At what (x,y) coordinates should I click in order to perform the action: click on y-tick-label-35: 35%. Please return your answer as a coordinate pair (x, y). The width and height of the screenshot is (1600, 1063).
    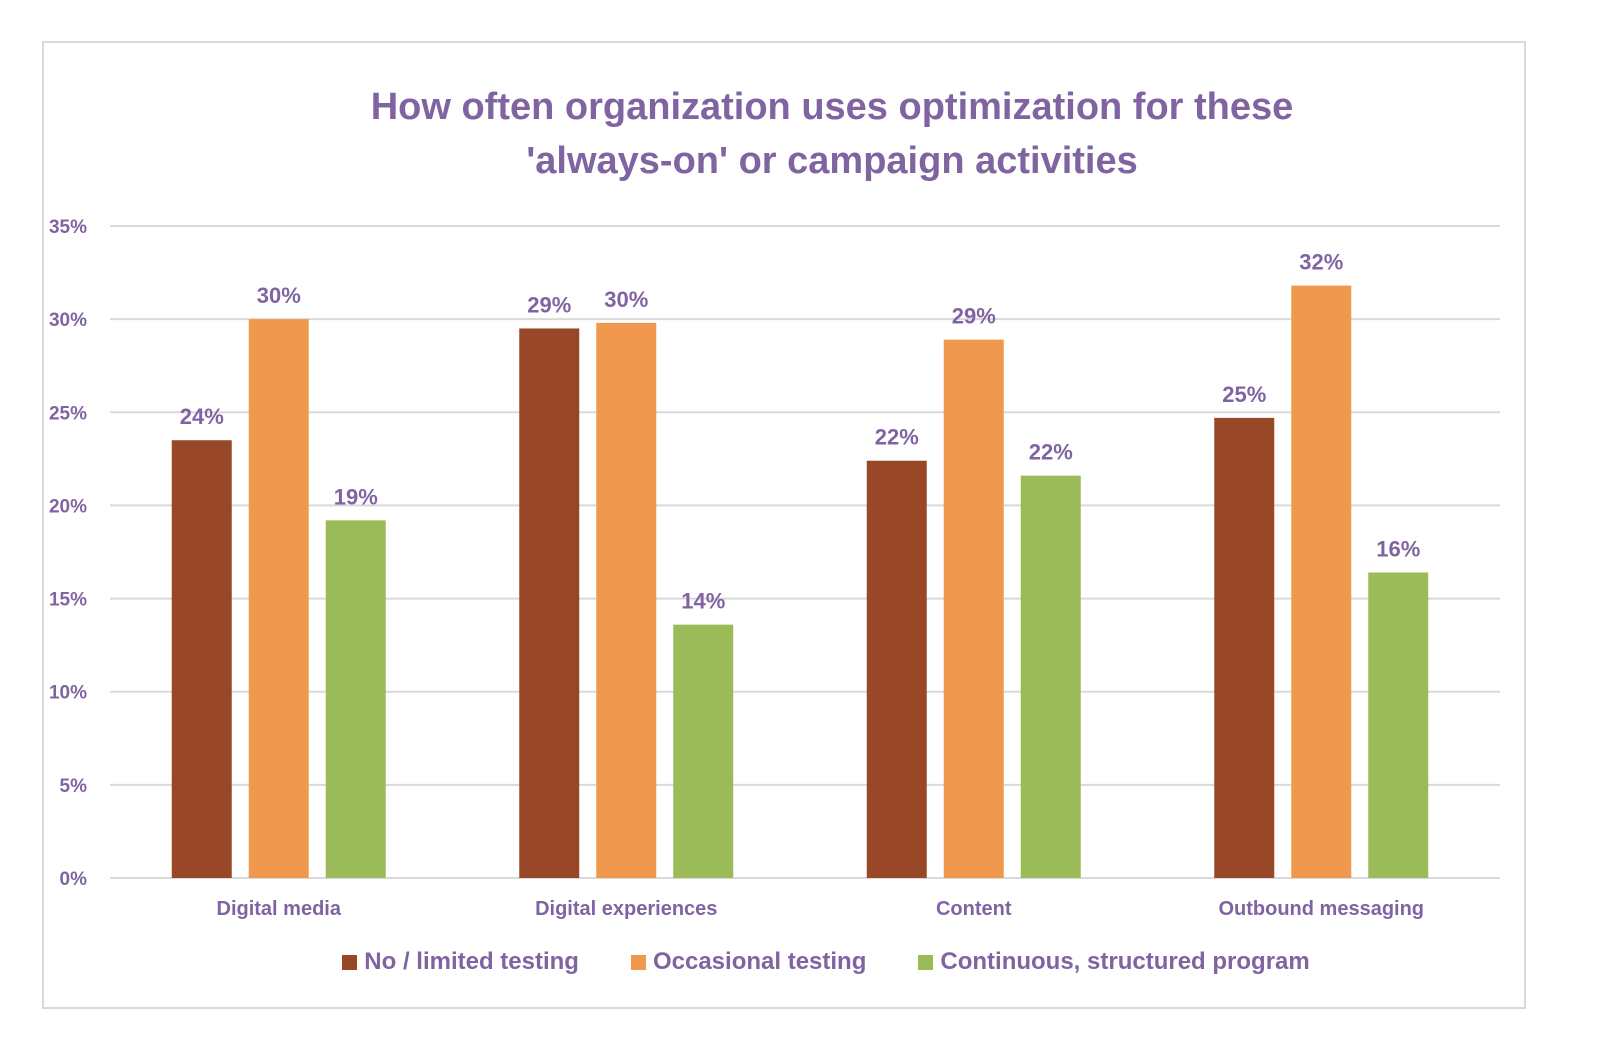
    Looking at the image, I should click on (68, 227).